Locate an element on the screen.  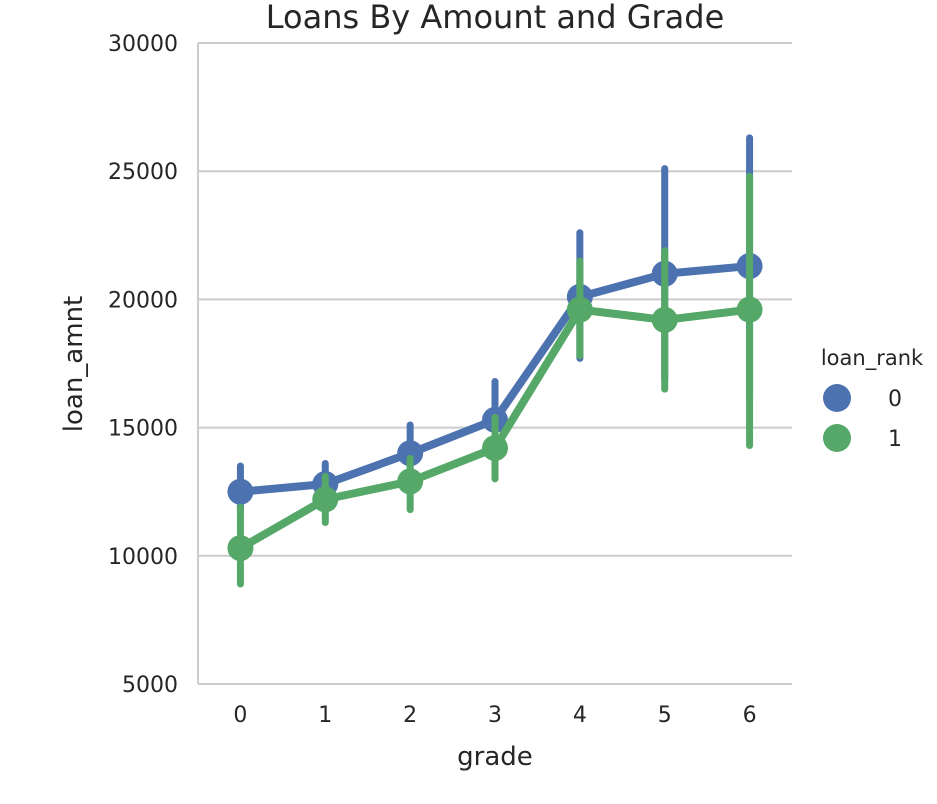
y-tick-label: 30000 is located at coordinates (143, 44).